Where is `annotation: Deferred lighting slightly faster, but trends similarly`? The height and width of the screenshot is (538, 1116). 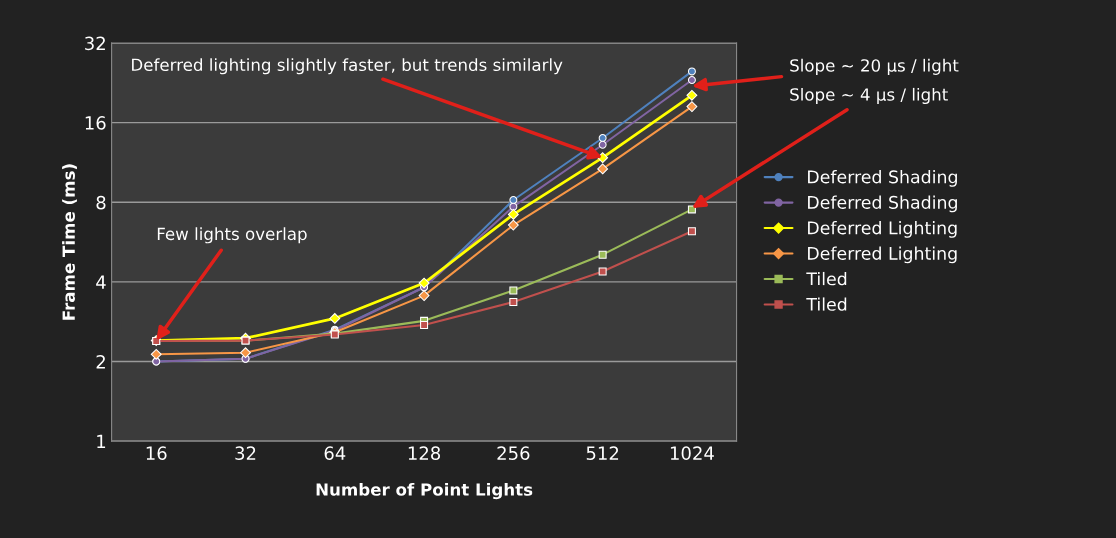 annotation: Deferred lighting slightly faster, but trends similarly is located at coordinates (347, 66).